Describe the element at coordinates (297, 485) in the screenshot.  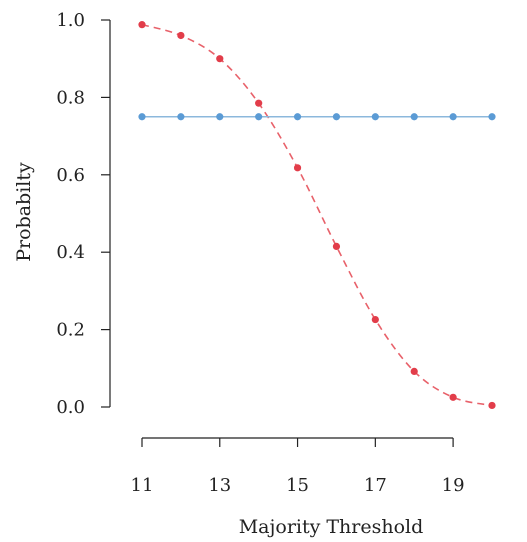
I see `x-tick-label: 15` at that location.